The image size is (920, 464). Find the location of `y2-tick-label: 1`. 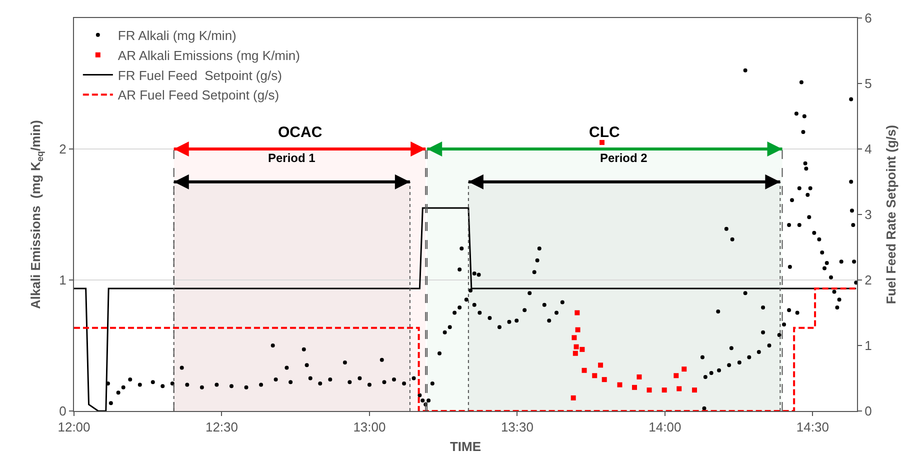

y2-tick-label: 1 is located at coordinates (868, 346).